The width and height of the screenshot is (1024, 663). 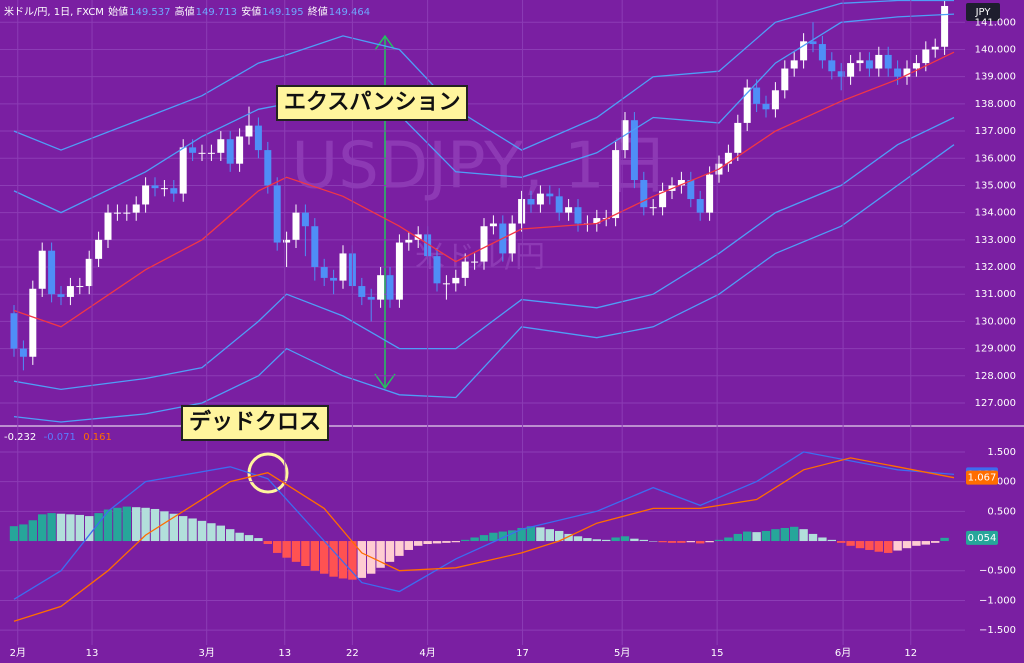 I want to click on y-tick-label: 131.000, so click(x=995, y=294).